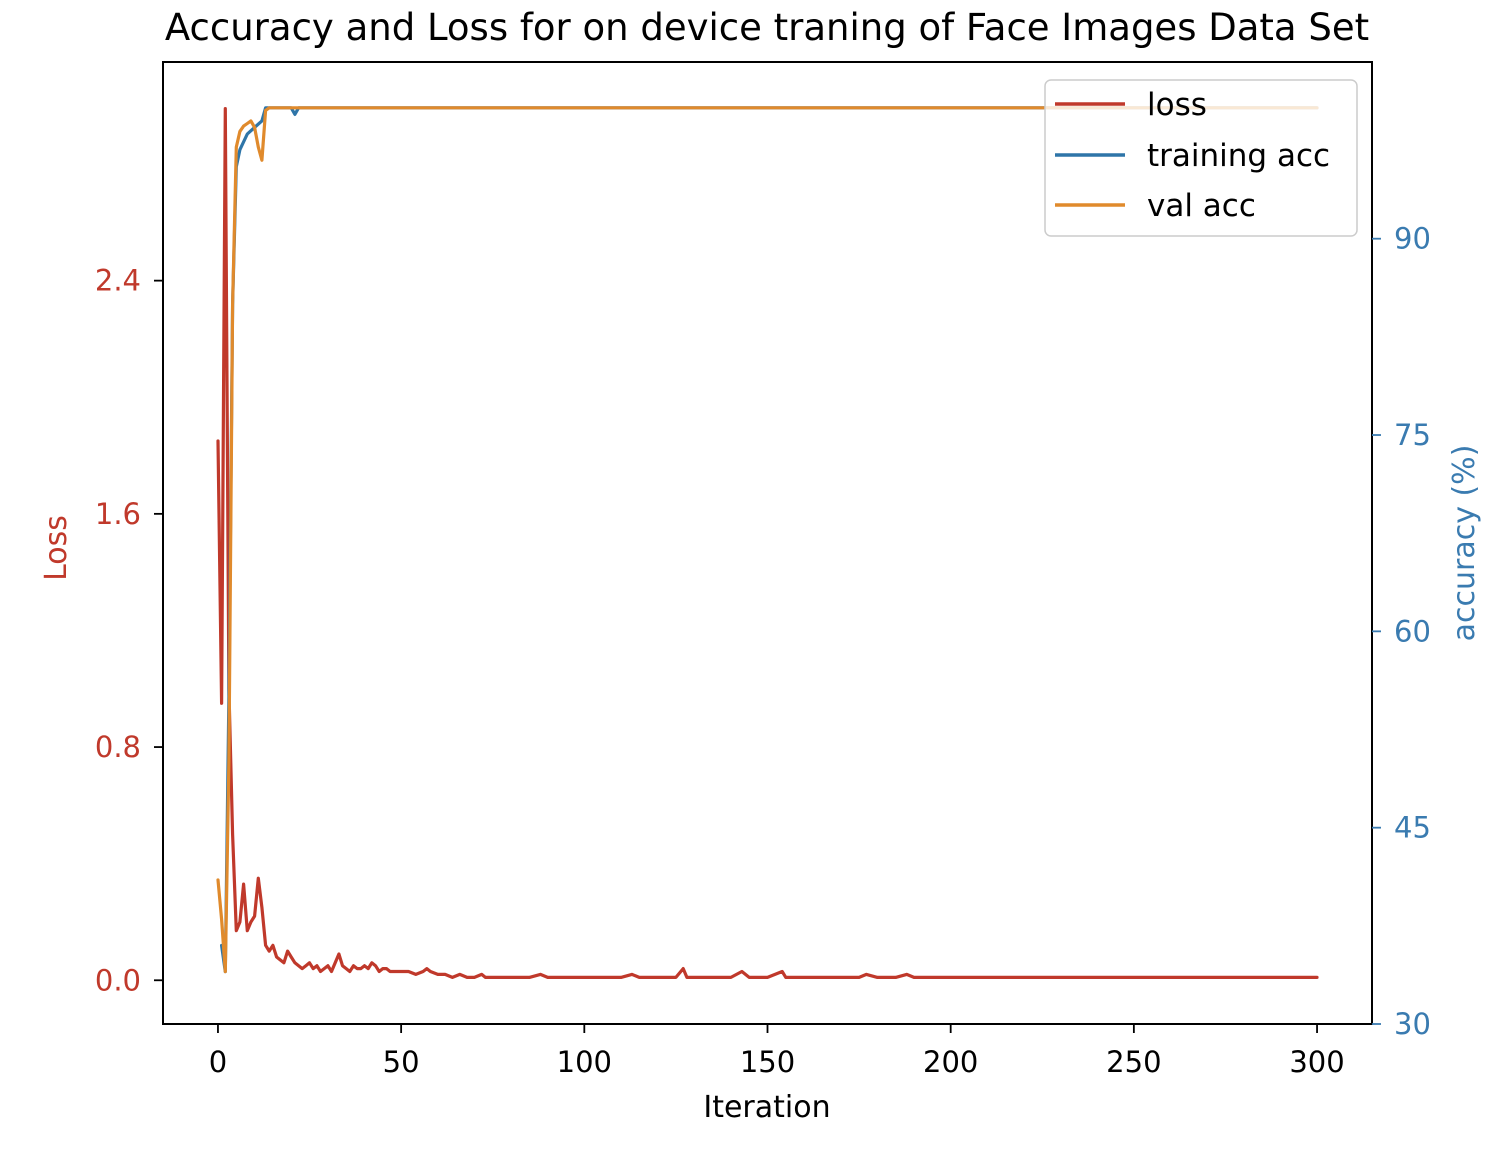  What do you see at coordinates (584, 1062) in the screenshot?
I see `x-tick-label: 100` at bounding box center [584, 1062].